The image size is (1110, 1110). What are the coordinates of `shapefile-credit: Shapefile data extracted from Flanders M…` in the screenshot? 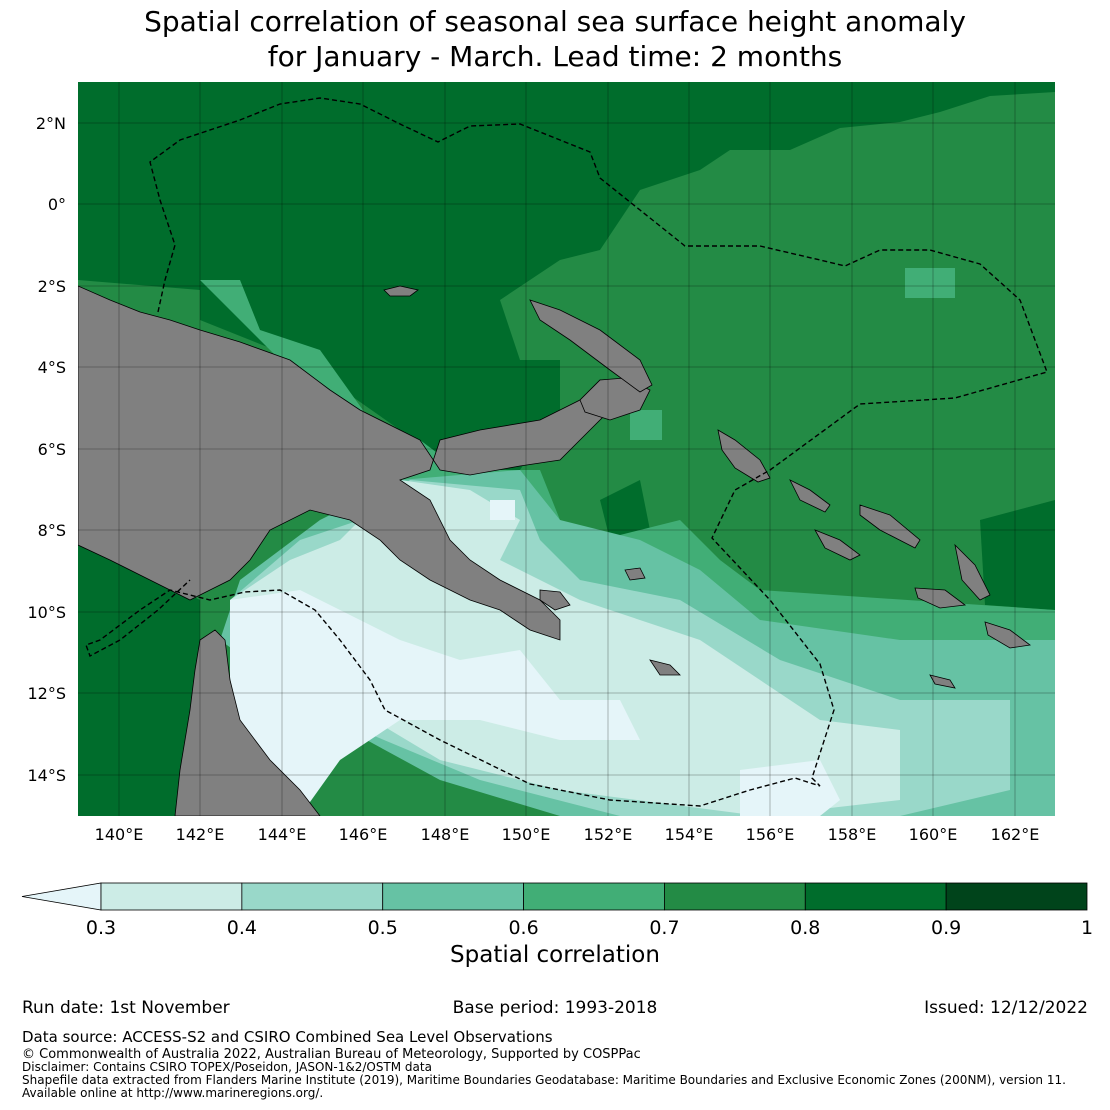 It's located at (544, 1080).